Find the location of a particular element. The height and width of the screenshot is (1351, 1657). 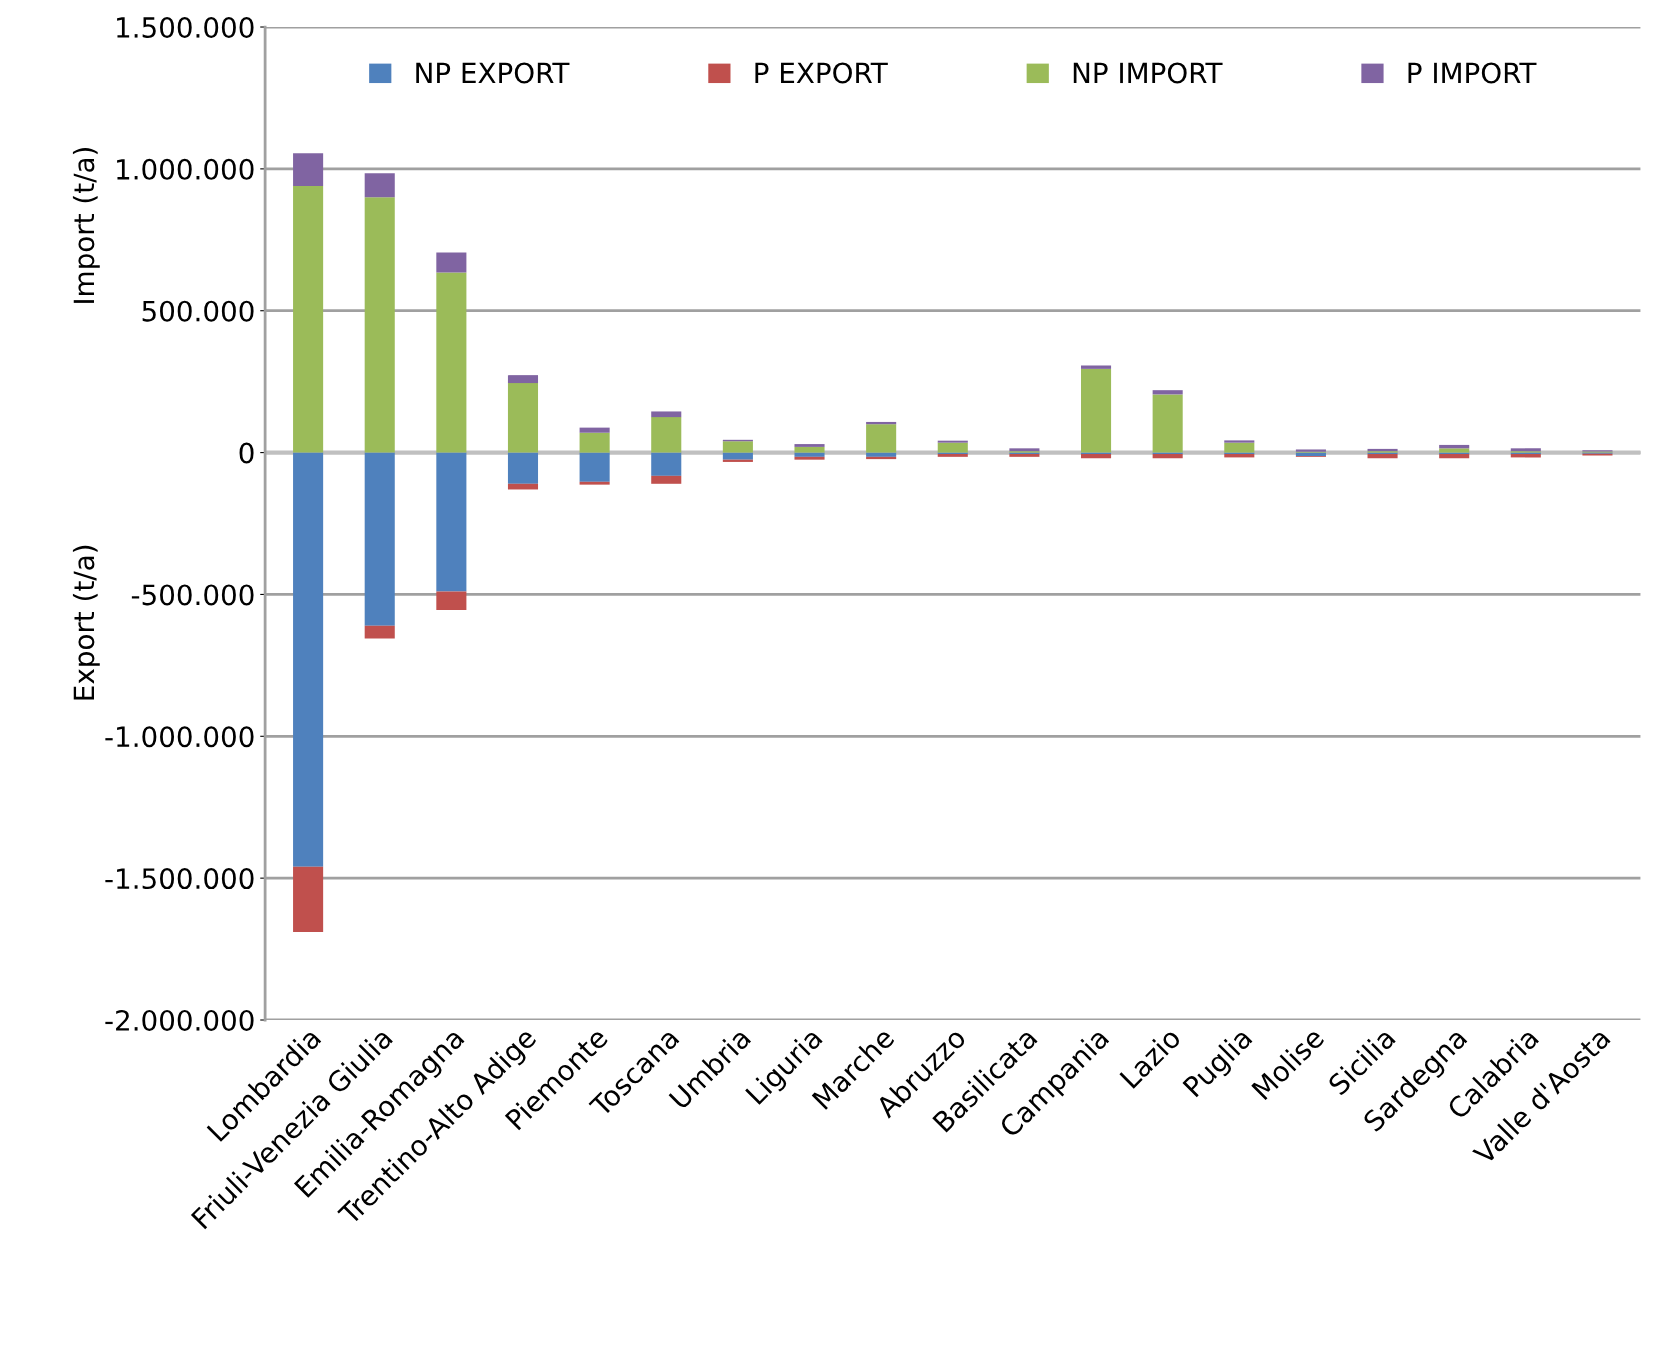

y-axis-title: Import (t/a) is located at coordinates (86, 225).